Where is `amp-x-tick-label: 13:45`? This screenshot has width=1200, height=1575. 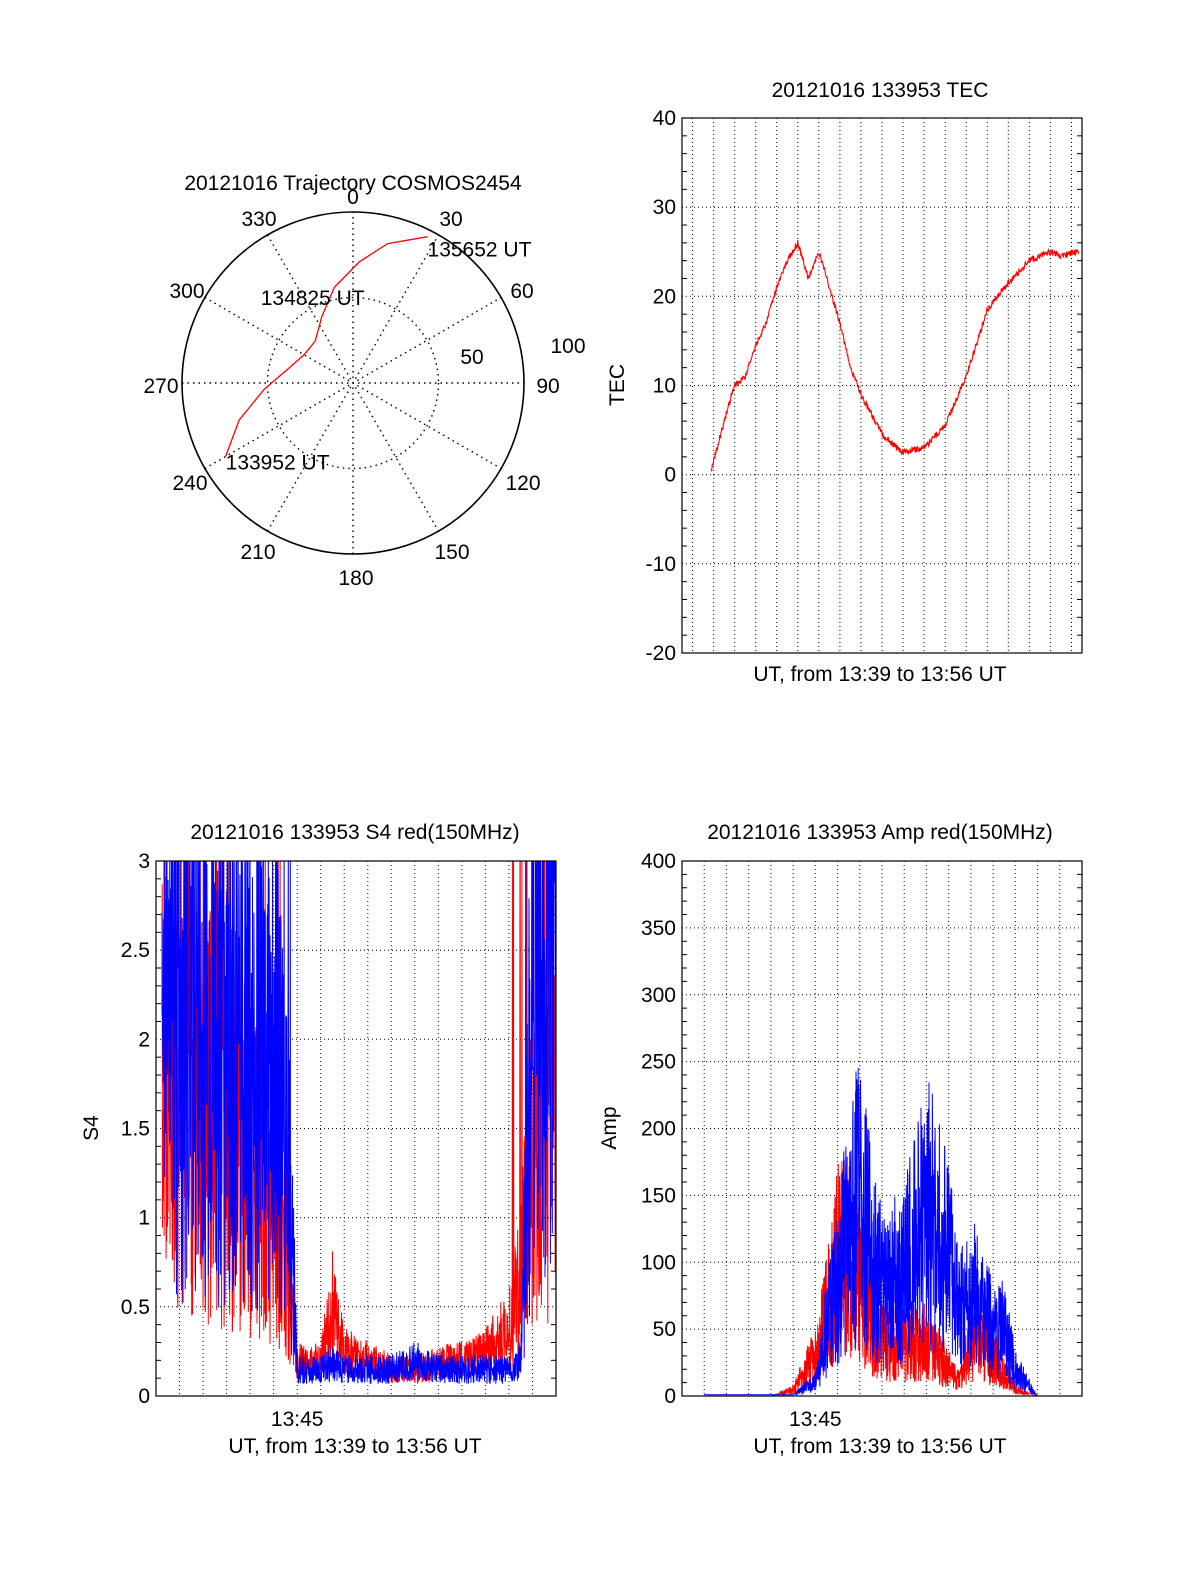 amp-x-tick-label: 13:45 is located at coordinates (815, 1419).